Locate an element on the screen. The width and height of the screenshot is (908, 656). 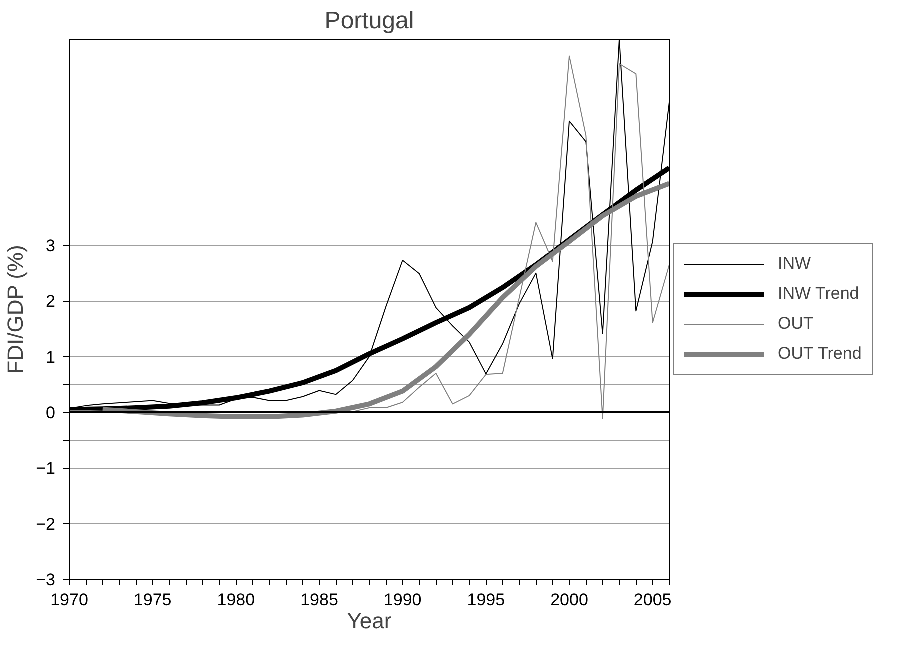
x-tick-label: 1990 is located at coordinates (403, 600).